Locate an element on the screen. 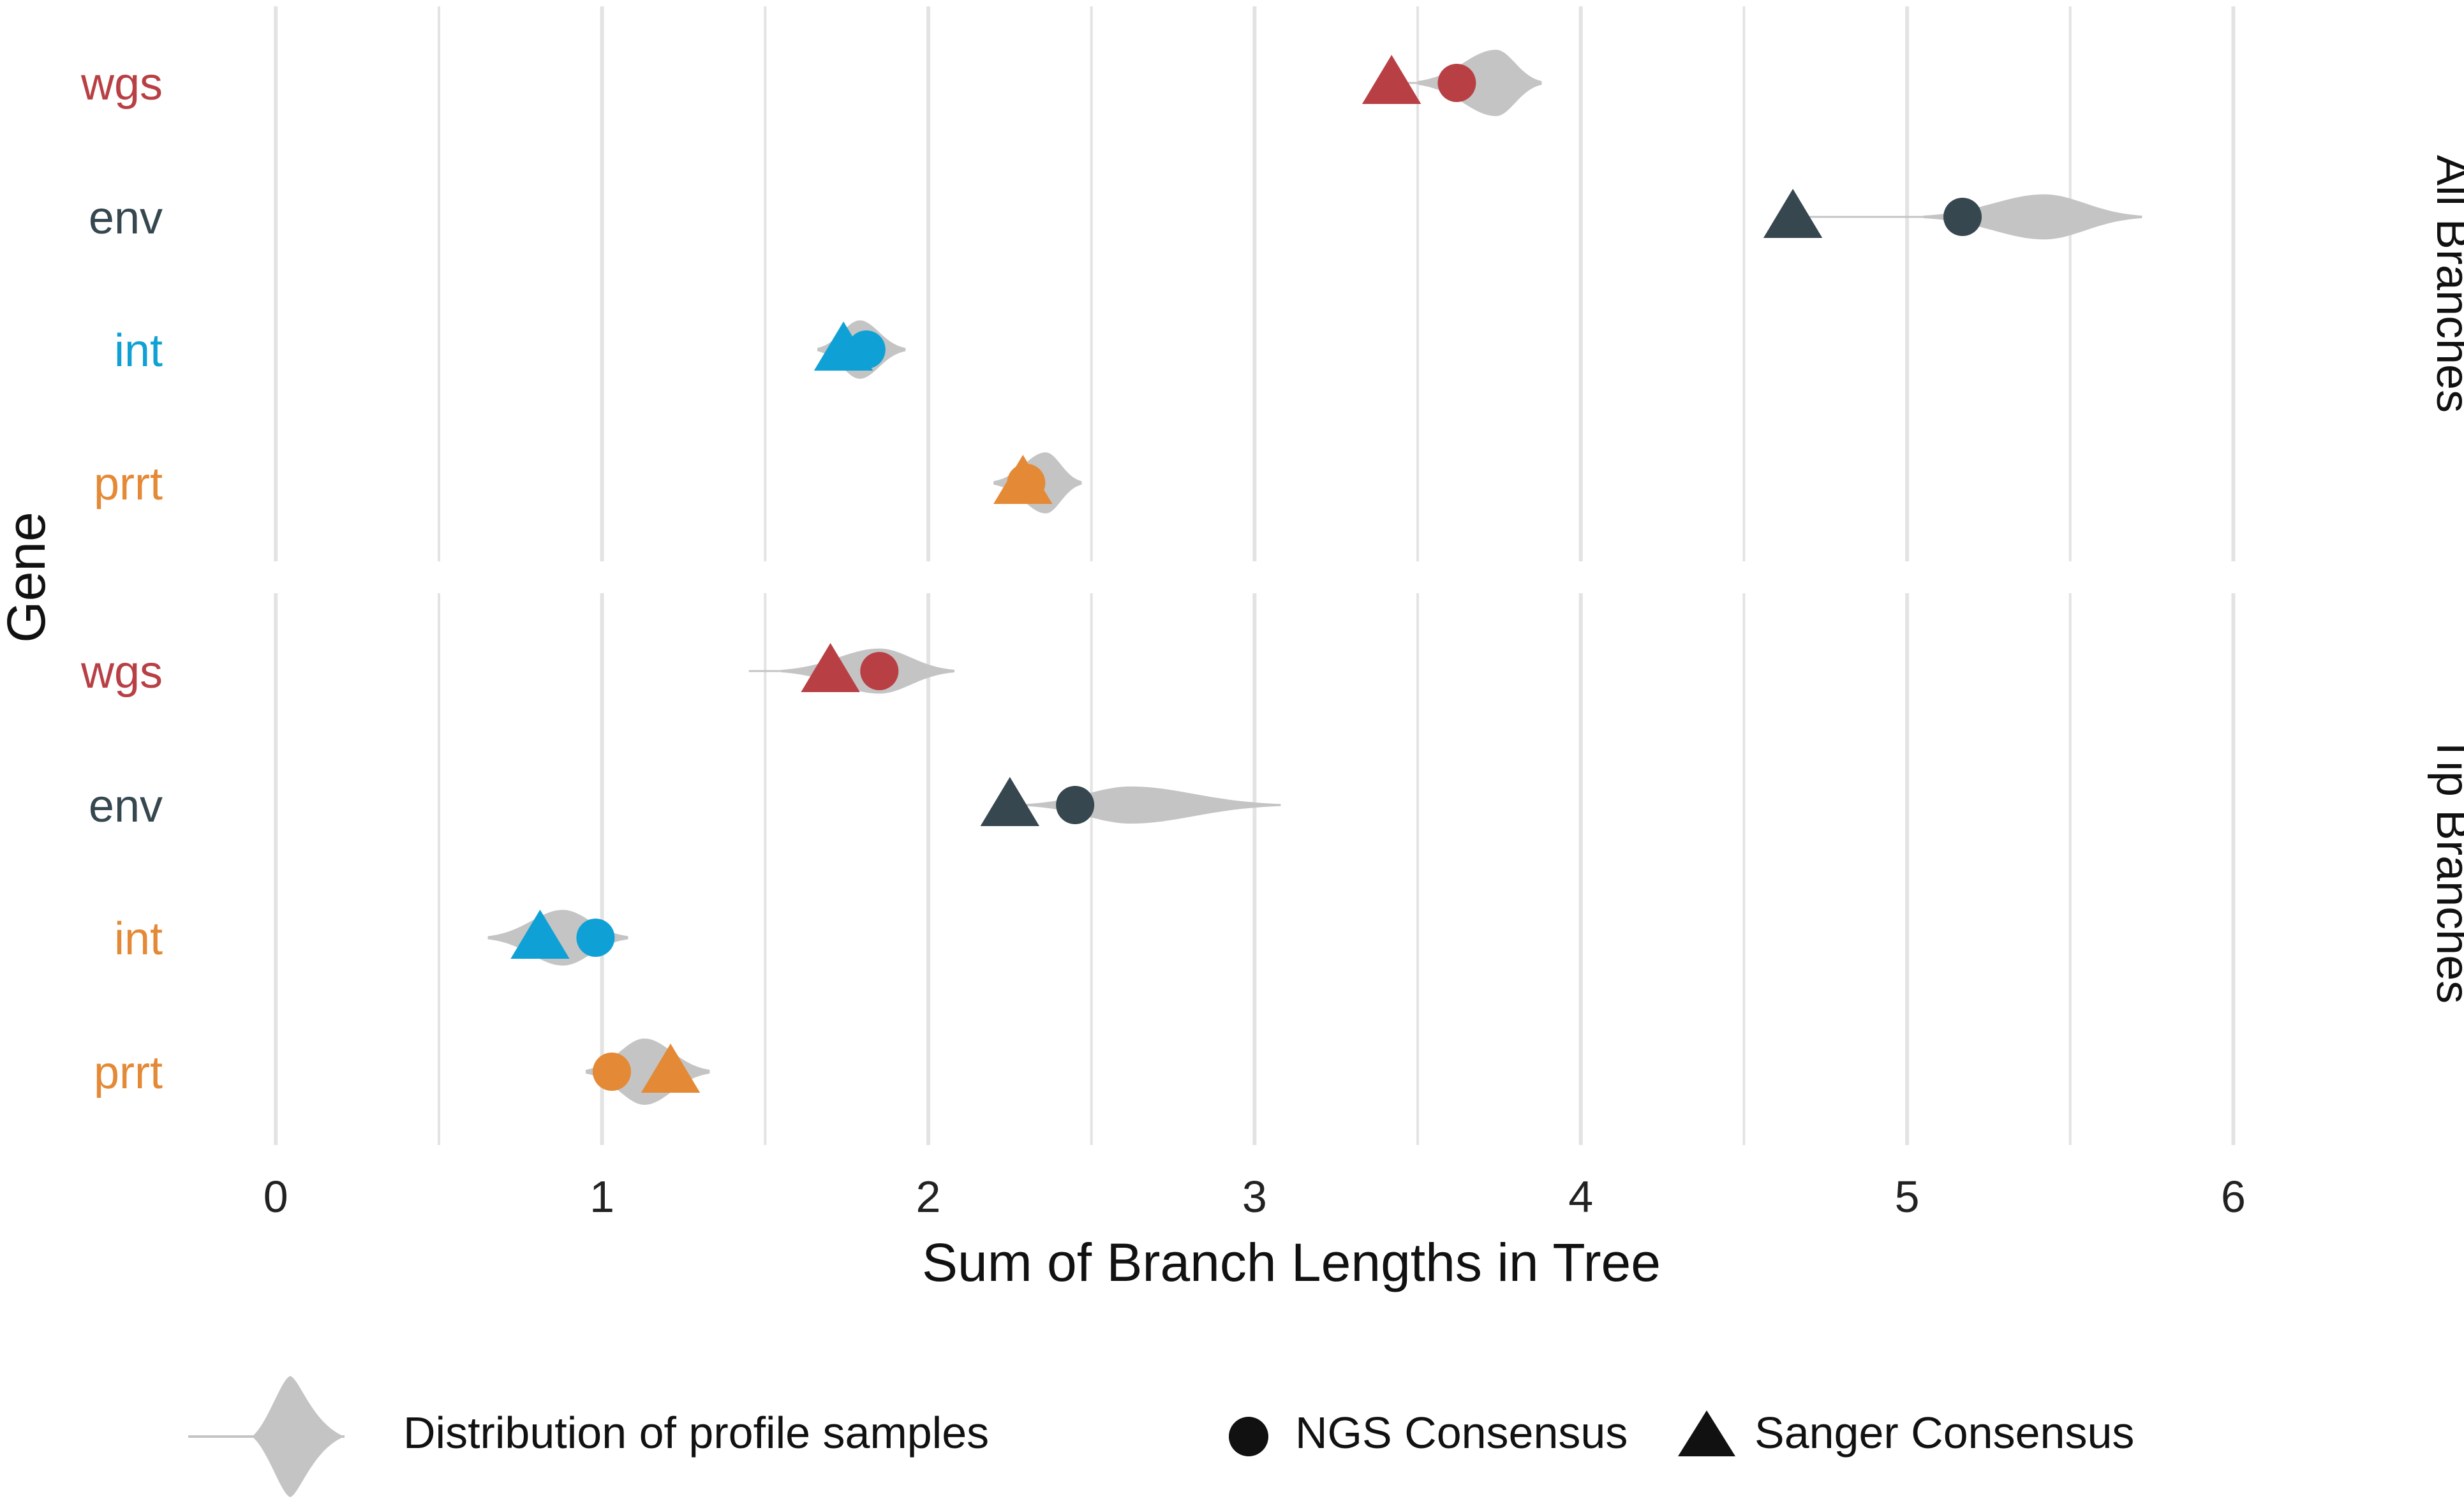  legend-violin-shape is located at coordinates (298, 1436).